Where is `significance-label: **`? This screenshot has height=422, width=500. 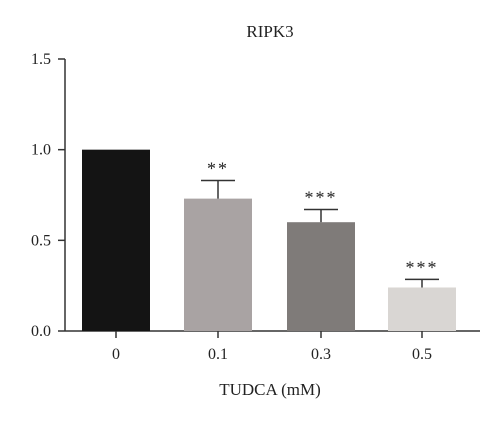
significance-label: ** is located at coordinates (218, 168).